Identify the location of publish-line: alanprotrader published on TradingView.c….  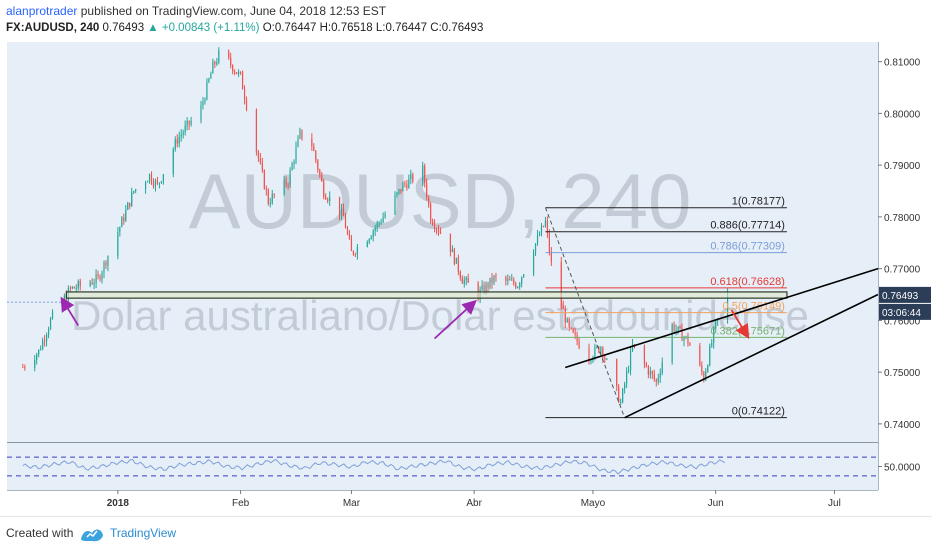
(196, 11).